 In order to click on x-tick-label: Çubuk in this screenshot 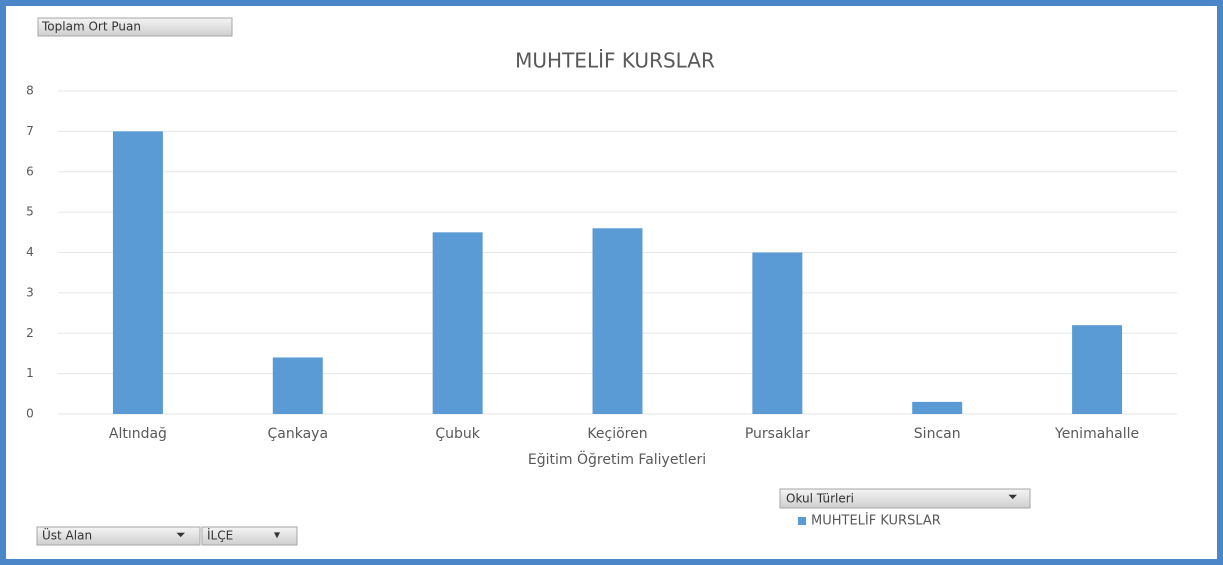, I will do `click(457, 434)`.